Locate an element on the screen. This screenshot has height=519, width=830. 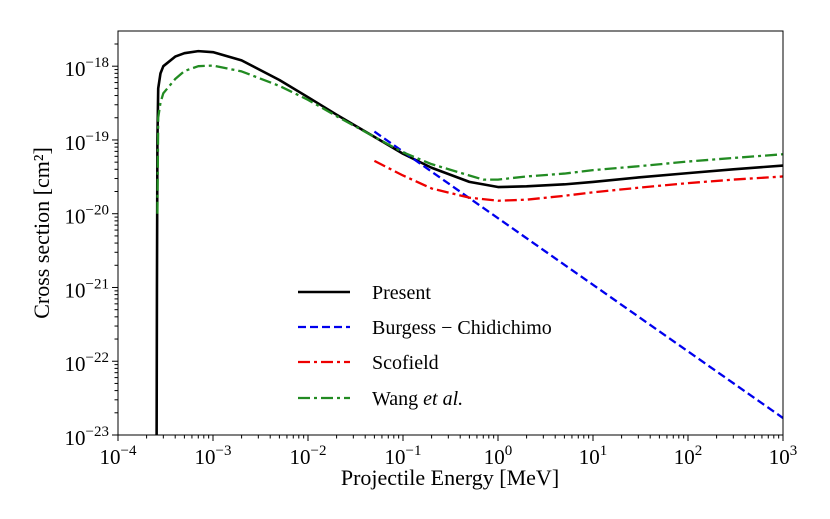
y-tick-label: 10−21 is located at coordinates (87, 289).